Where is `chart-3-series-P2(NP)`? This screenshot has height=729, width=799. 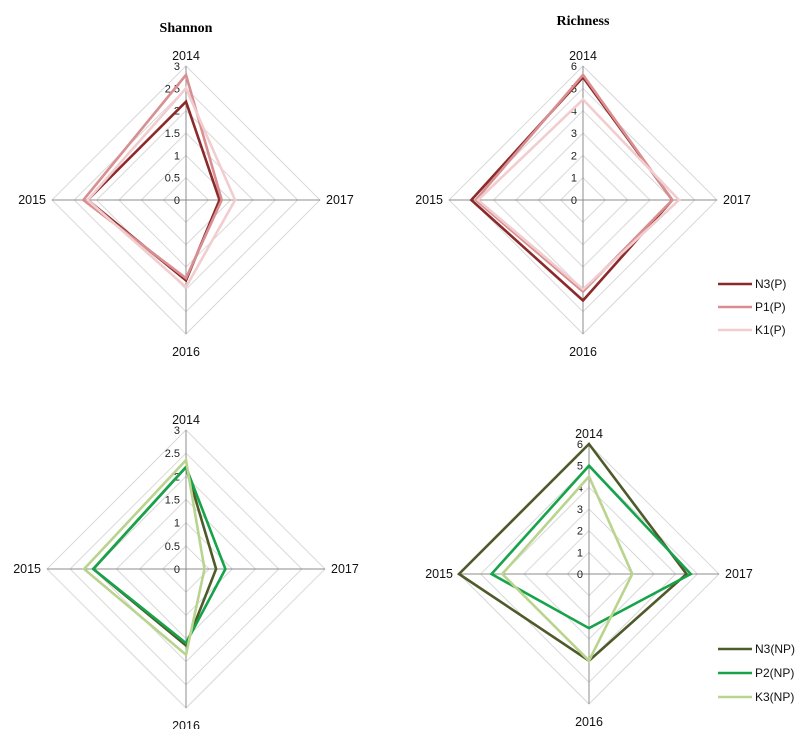 chart-3-series-P2(NP) is located at coordinates (591, 546).